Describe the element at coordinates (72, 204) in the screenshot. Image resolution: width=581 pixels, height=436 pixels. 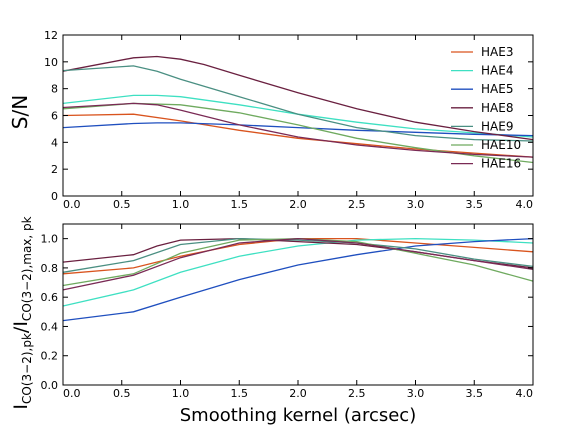
I see `sn-x-tick-label: 0.0` at that location.